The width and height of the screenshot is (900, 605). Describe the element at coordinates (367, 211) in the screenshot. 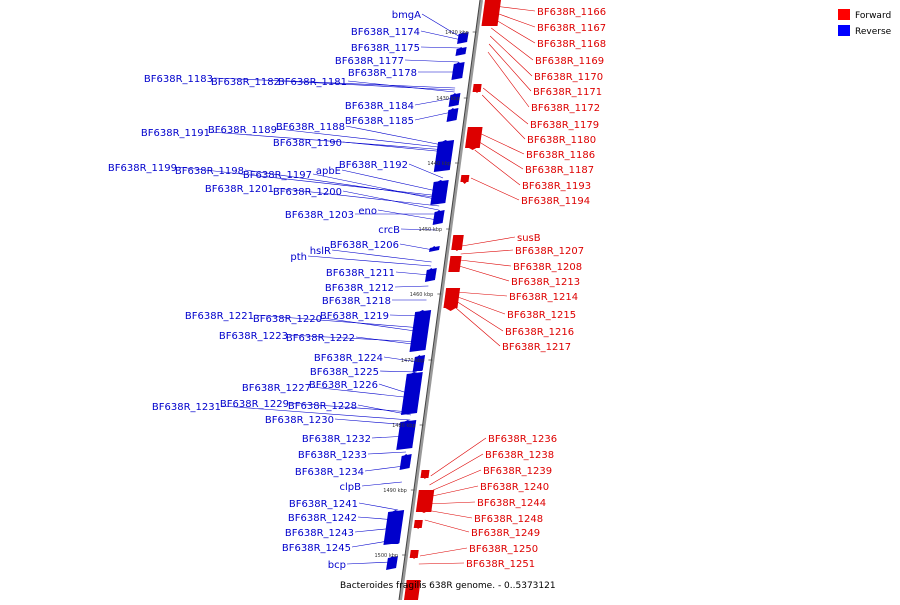

I see `reverse-gene-label: eno` at that location.